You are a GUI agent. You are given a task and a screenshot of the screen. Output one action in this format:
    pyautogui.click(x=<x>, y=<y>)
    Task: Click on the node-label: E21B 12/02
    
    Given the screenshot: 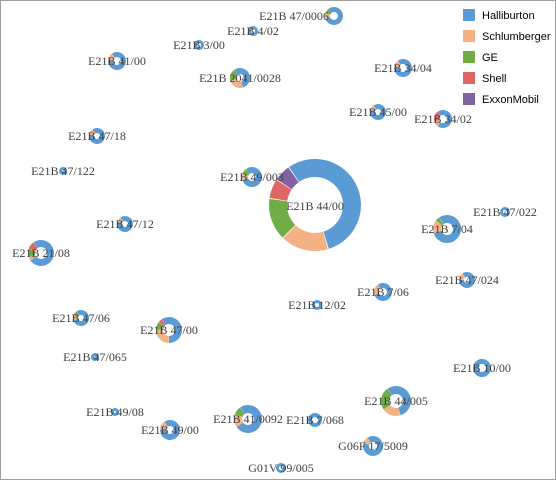 What is the action you would take?
    pyautogui.click(x=317, y=305)
    